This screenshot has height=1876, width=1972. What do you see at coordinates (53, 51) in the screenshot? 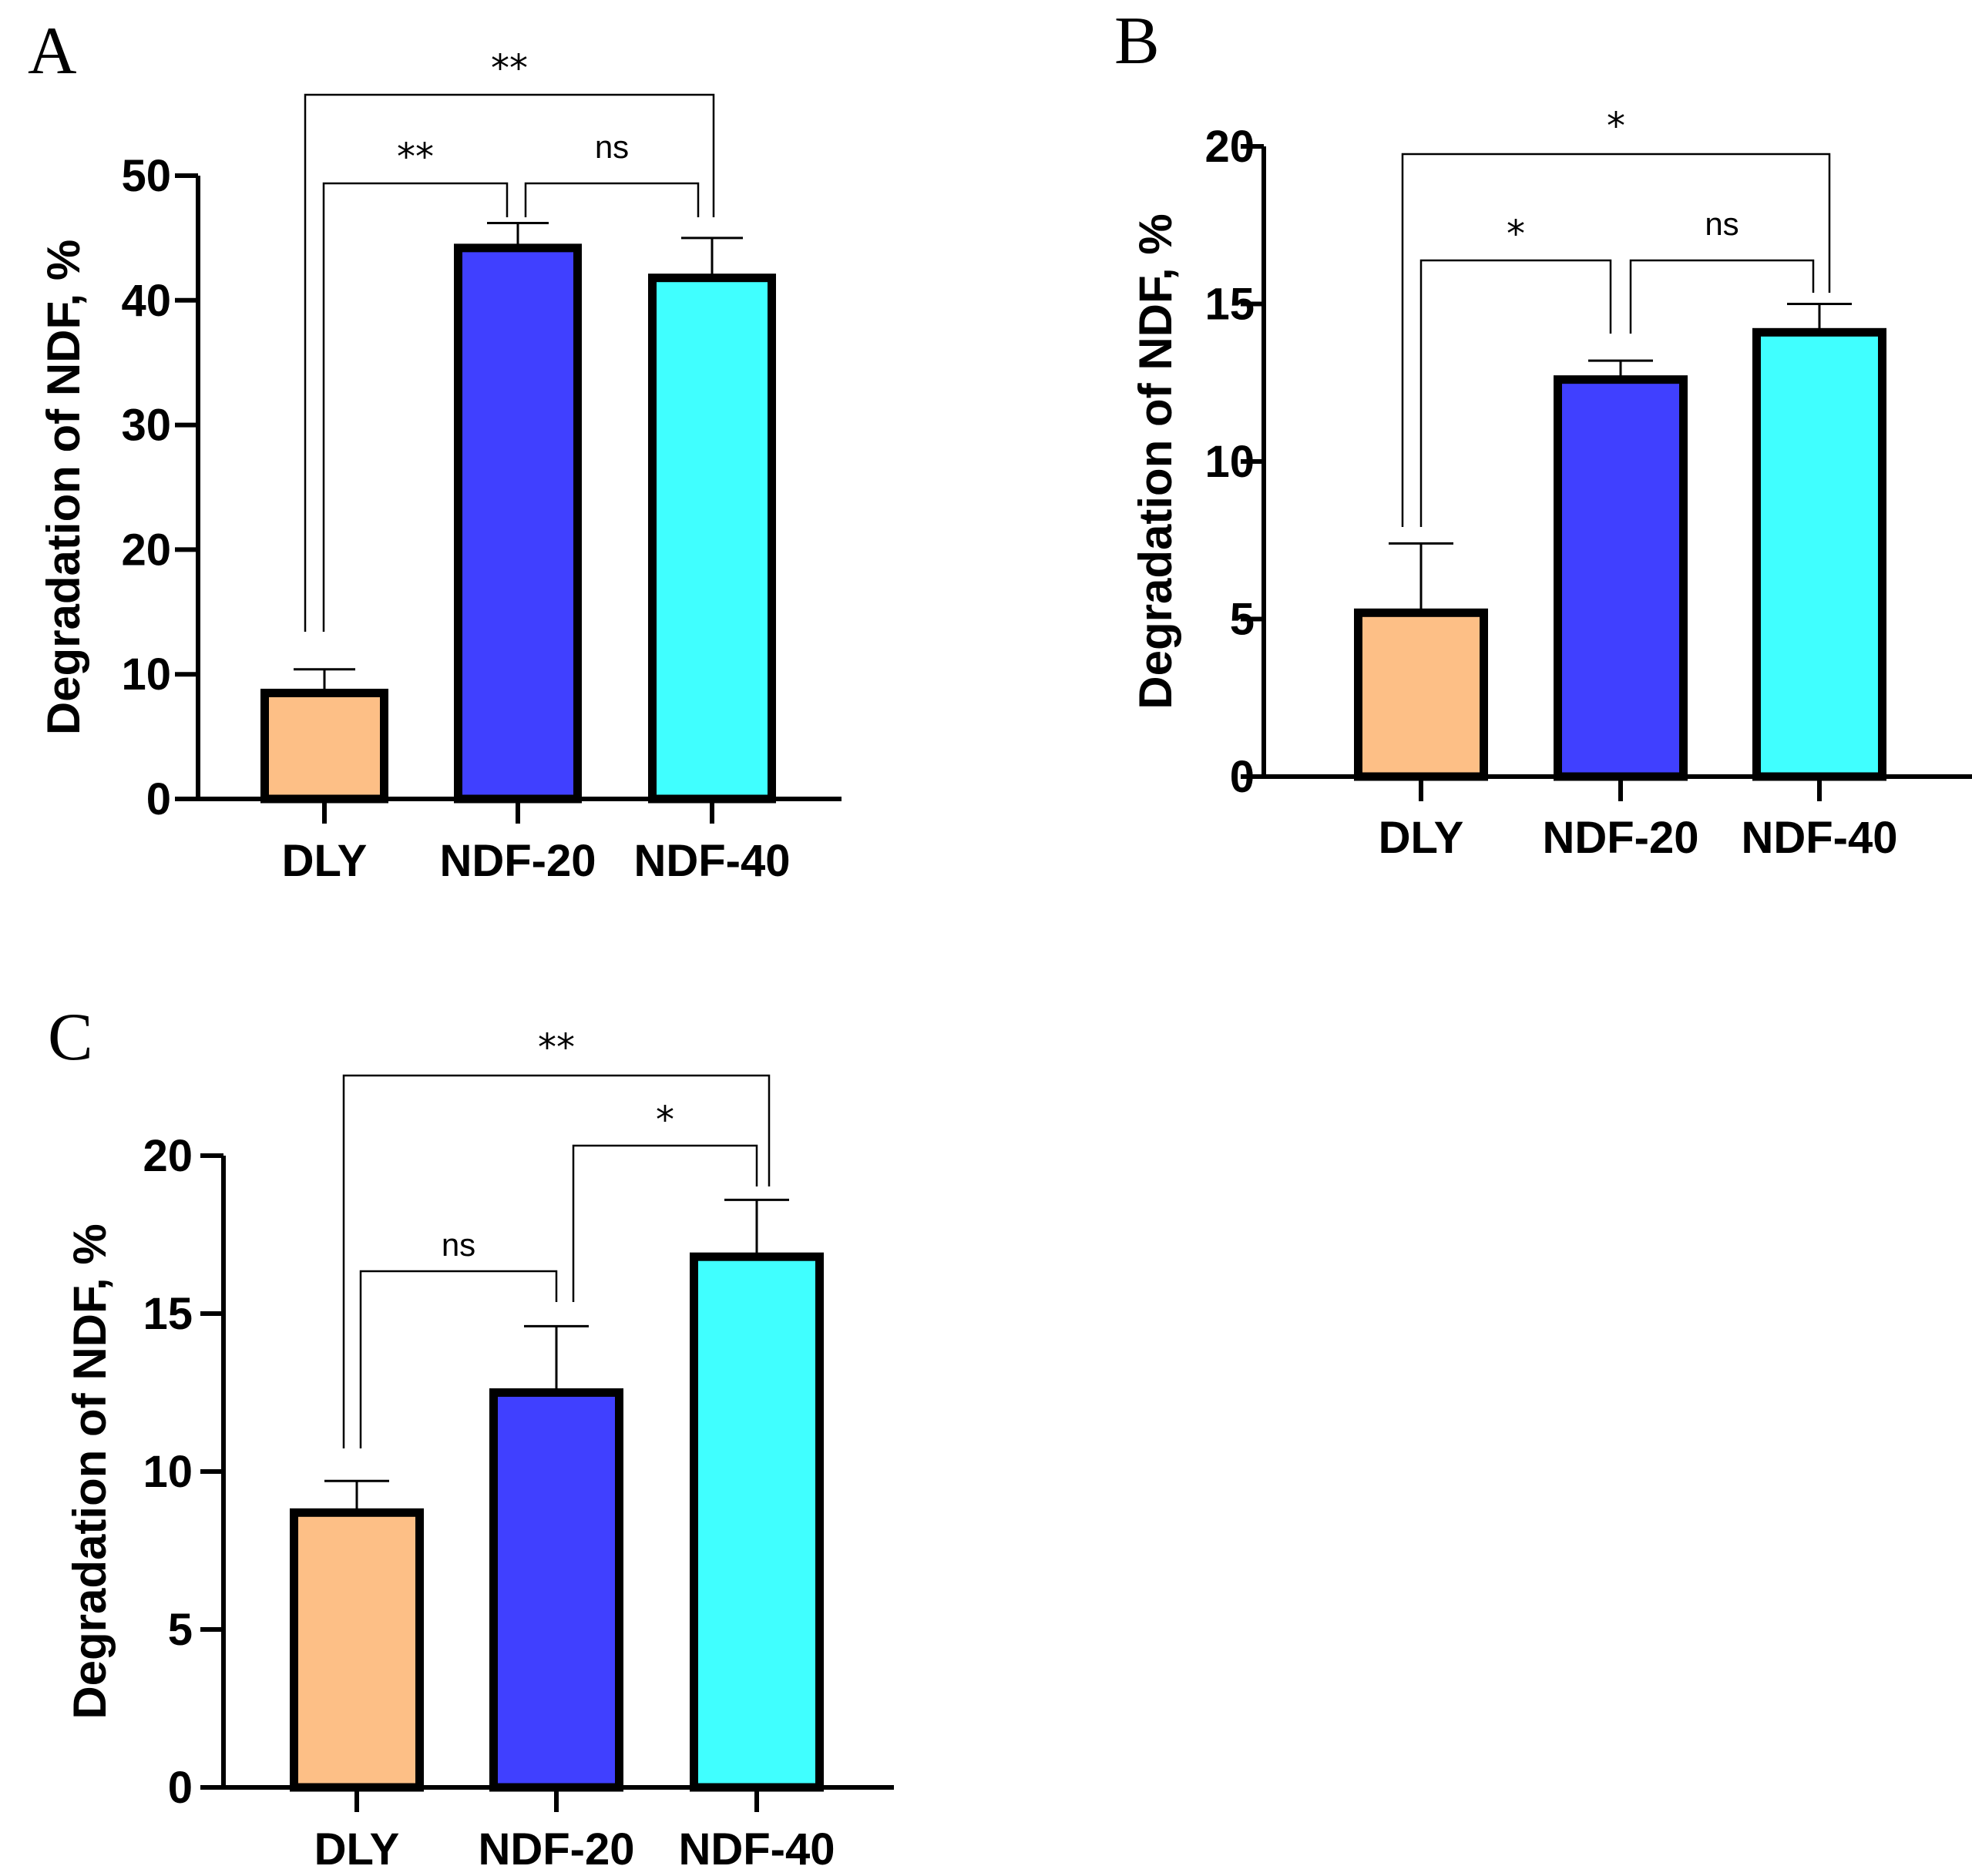
I see `panel-letter: A` at bounding box center [53, 51].